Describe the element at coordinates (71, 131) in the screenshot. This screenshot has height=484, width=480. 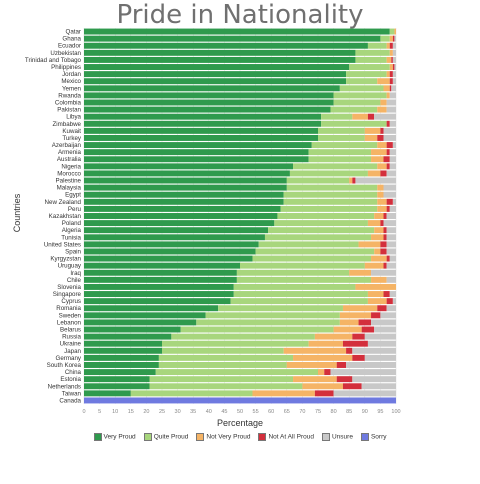
I see `y-tick-label: Kuwait` at that location.